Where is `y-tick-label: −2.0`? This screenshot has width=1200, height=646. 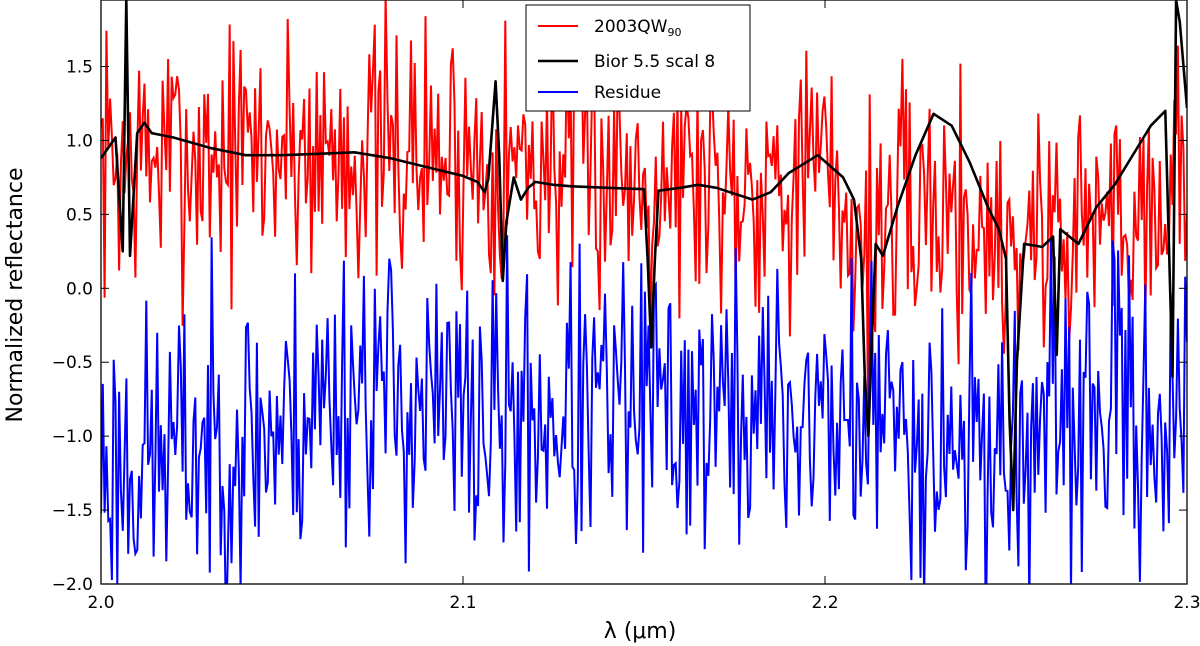 y-tick-label: −2.0 is located at coordinates (72, 585).